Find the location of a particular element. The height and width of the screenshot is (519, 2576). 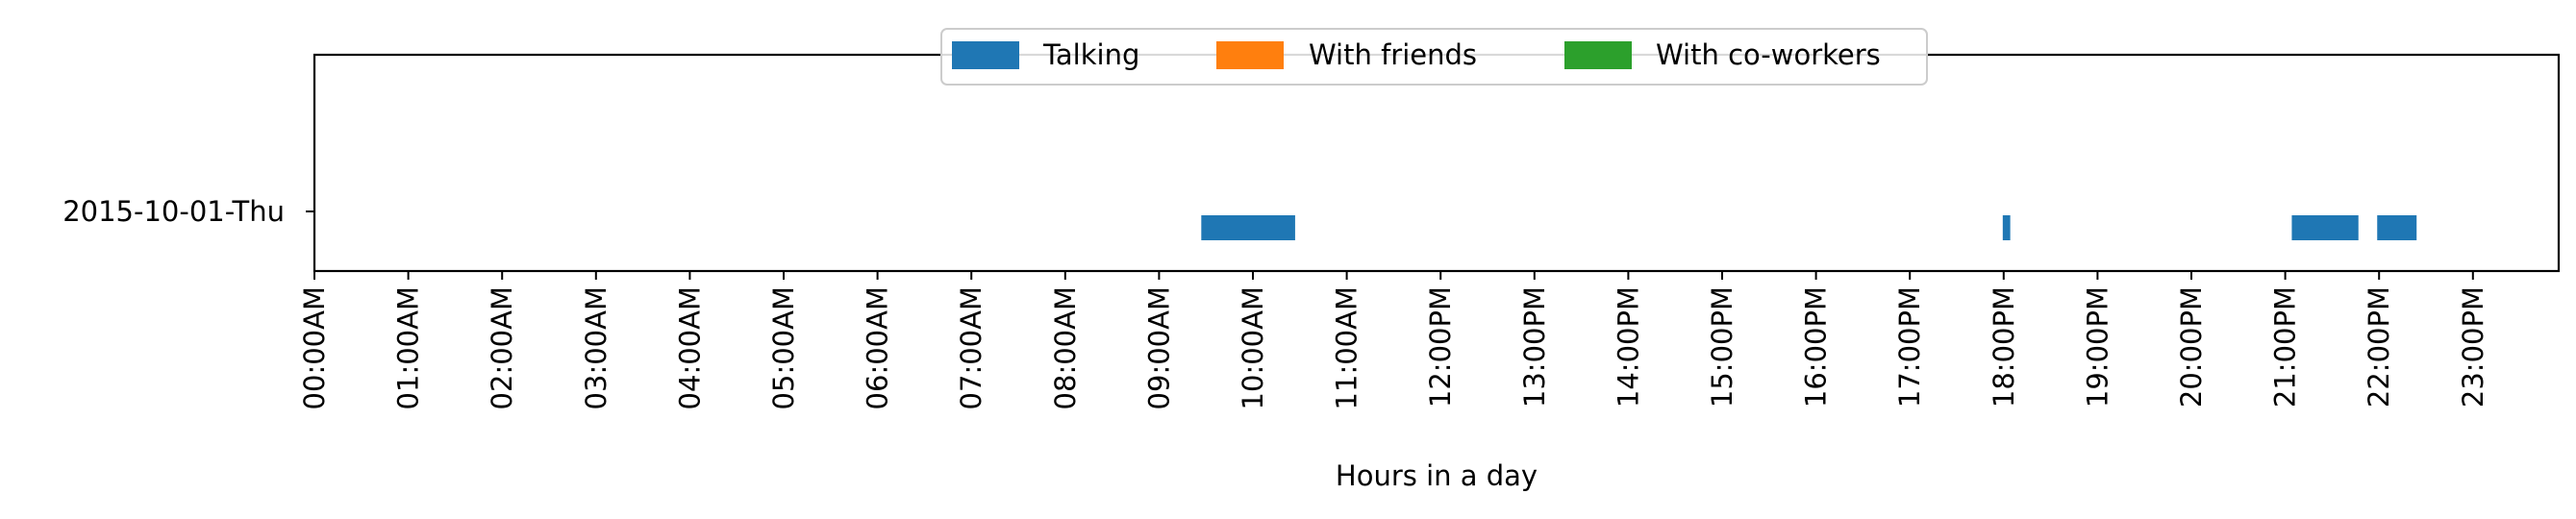

x-tick-label: 04:00AM is located at coordinates (689, 347).